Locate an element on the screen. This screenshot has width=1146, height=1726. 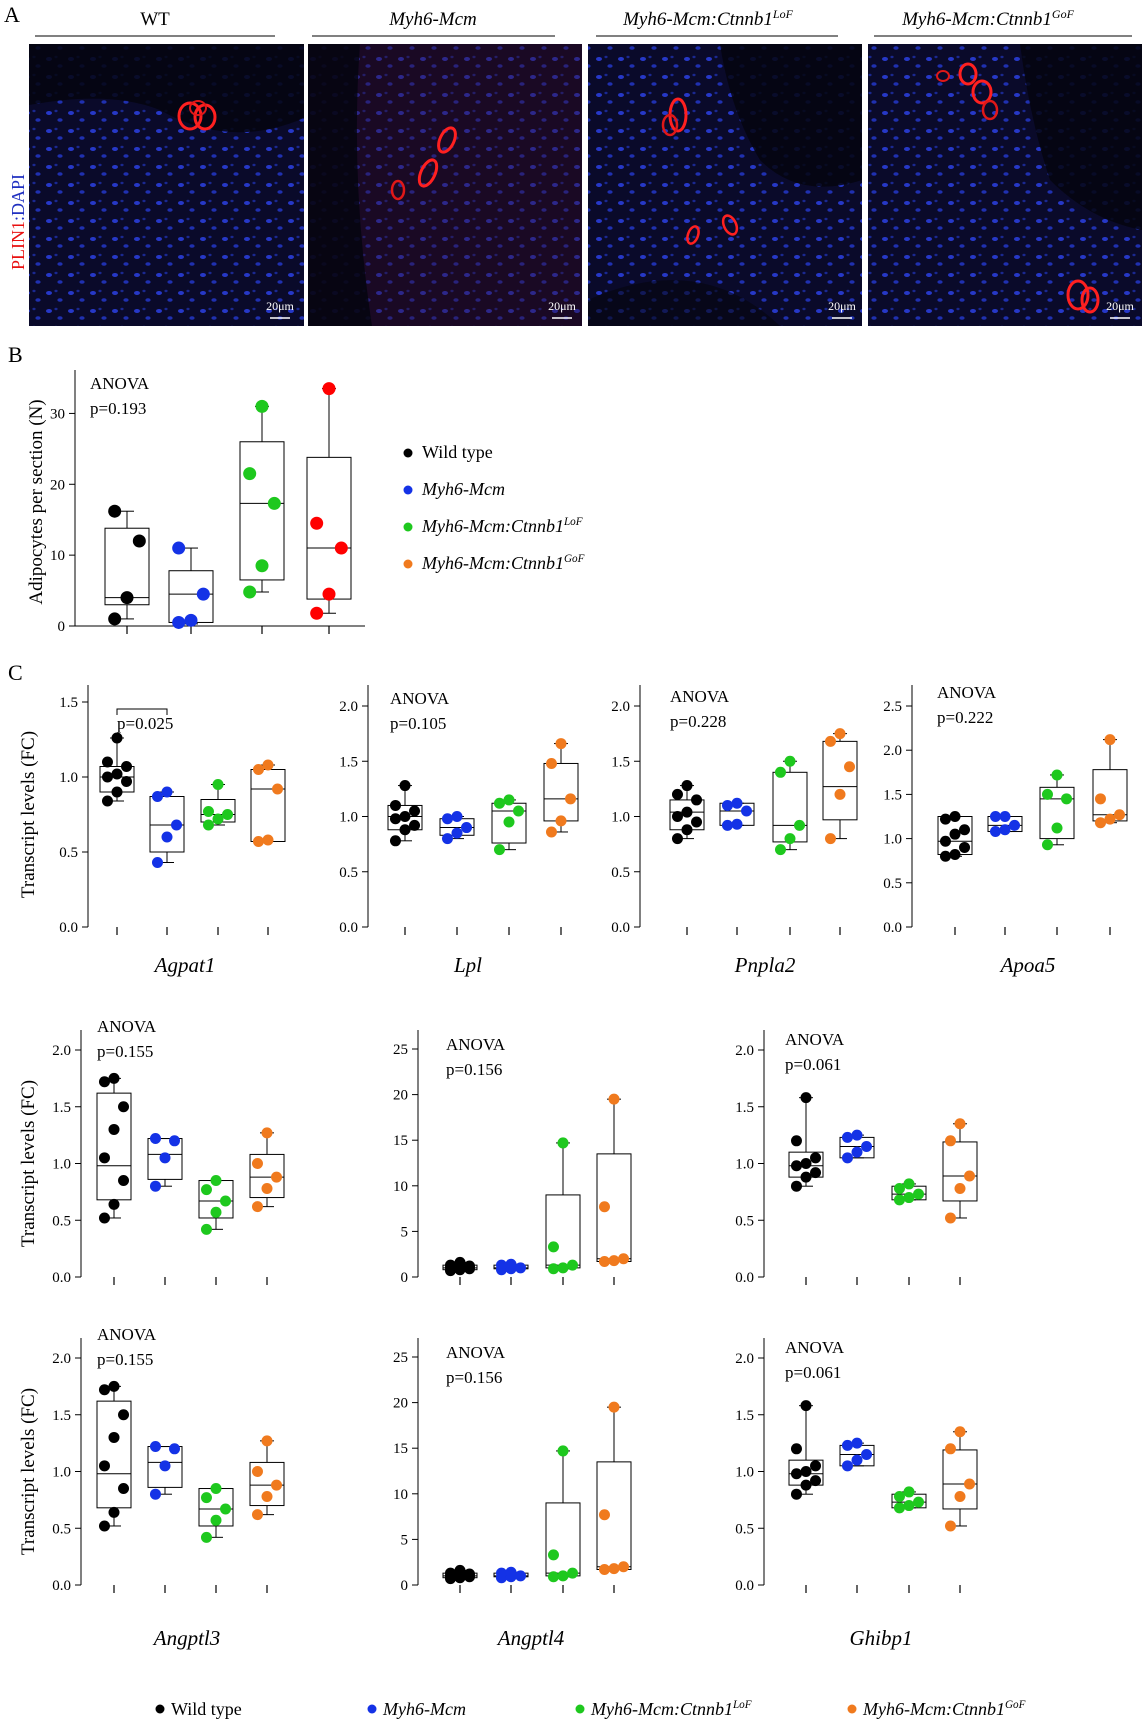
gene-label: Angptl4 is located at coordinates (530, 1638).